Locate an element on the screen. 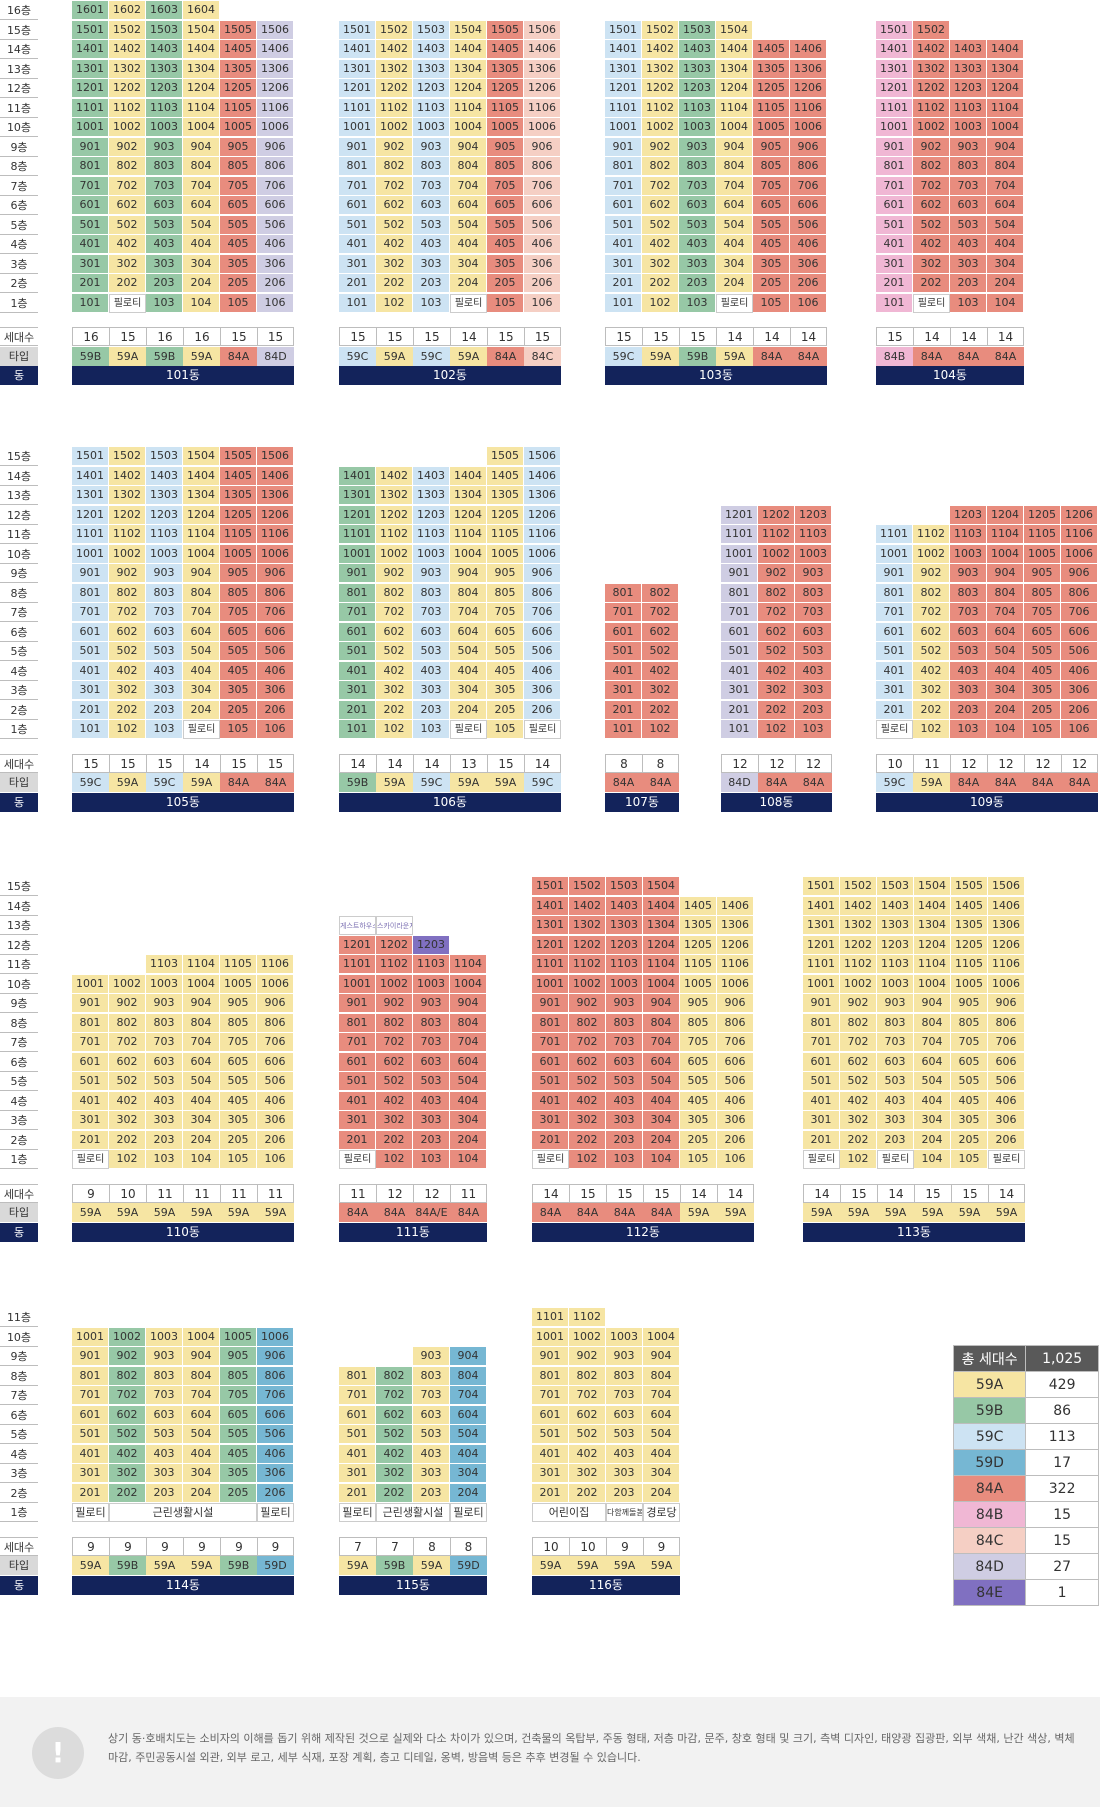  facility-cell: 다함께돌봄센터 is located at coordinates (624, 1512).